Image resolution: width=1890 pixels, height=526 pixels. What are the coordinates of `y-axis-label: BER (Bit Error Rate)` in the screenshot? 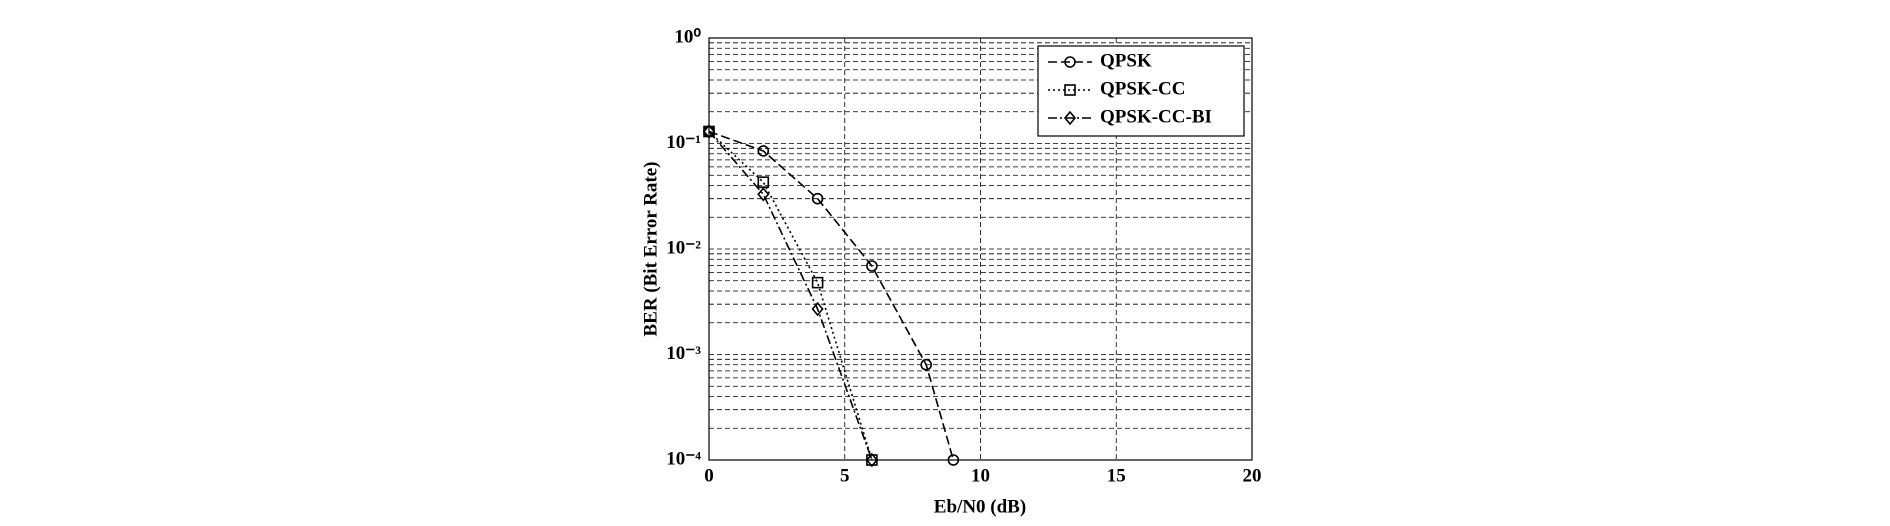 It's located at (650, 248).